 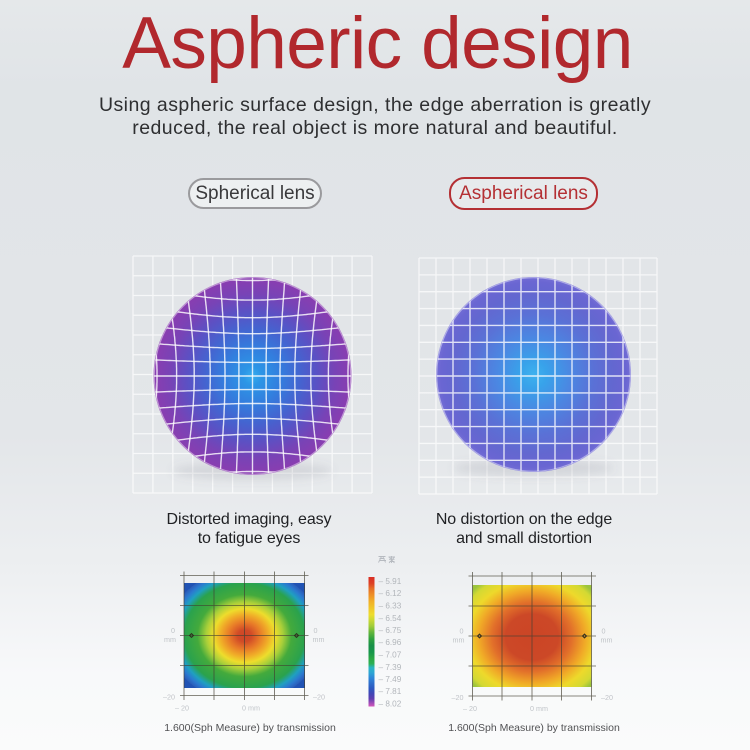 I want to click on svg-text: – 6.75, so click(x=390, y=630).